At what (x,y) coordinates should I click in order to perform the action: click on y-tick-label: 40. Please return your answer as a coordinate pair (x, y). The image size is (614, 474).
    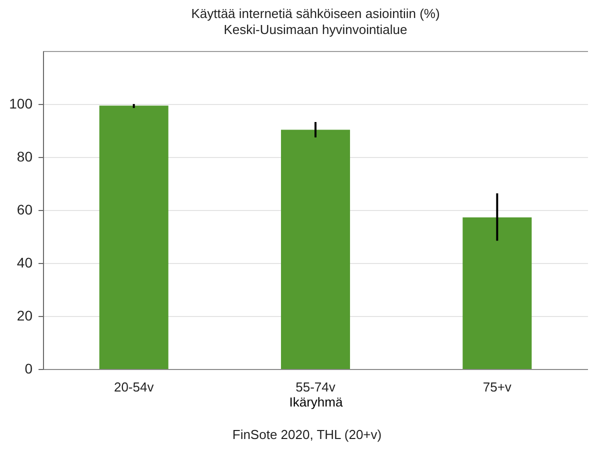
    Looking at the image, I should click on (24, 262).